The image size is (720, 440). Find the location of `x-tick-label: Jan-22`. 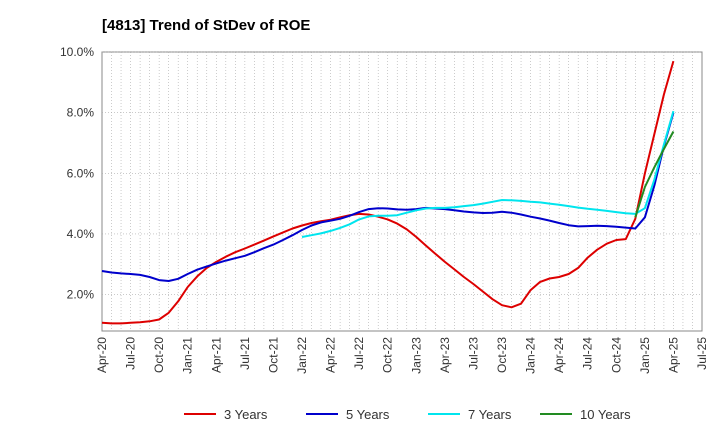

x-tick-label: Jan-22 is located at coordinates (302, 355).